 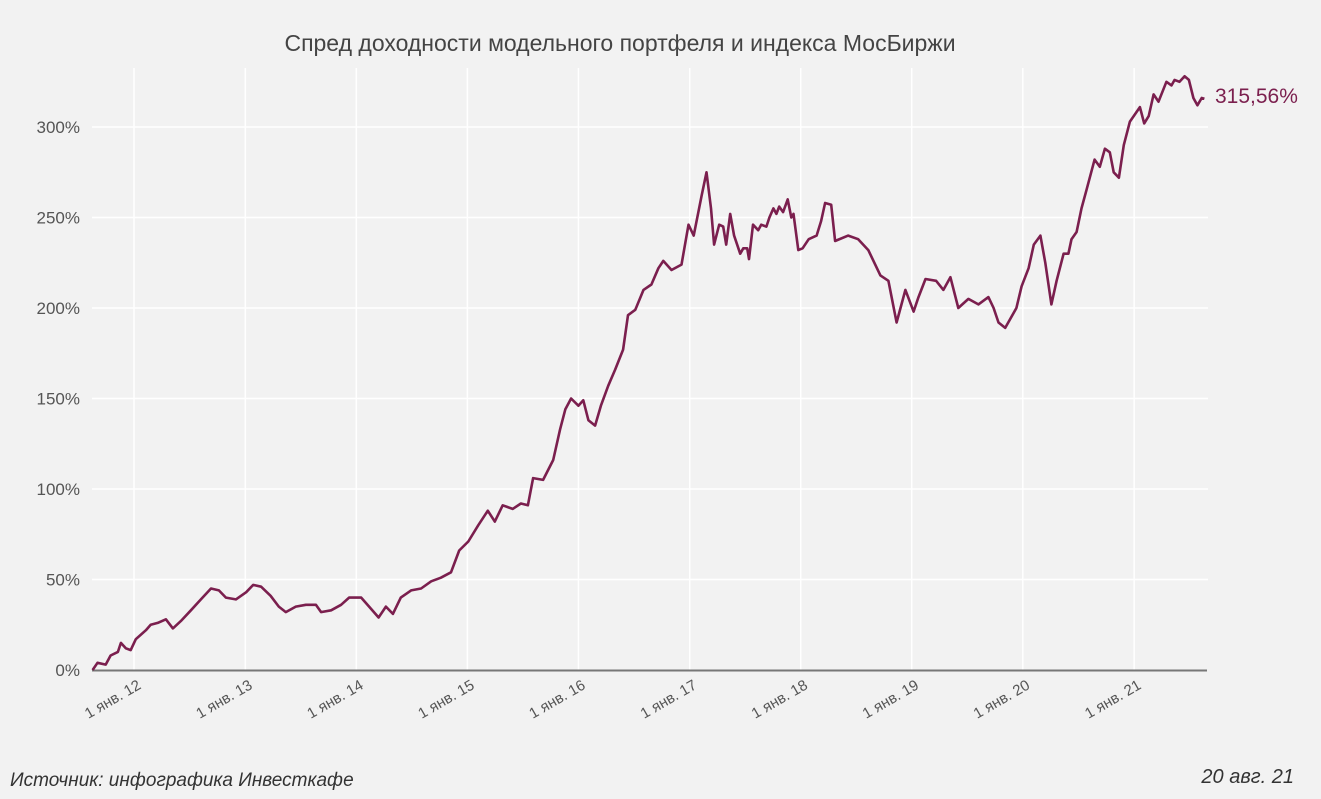 What do you see at coordinates (58, 127) in the screenshot?
I see `y-tick-label: 300%` at bounding box center [58, 127].